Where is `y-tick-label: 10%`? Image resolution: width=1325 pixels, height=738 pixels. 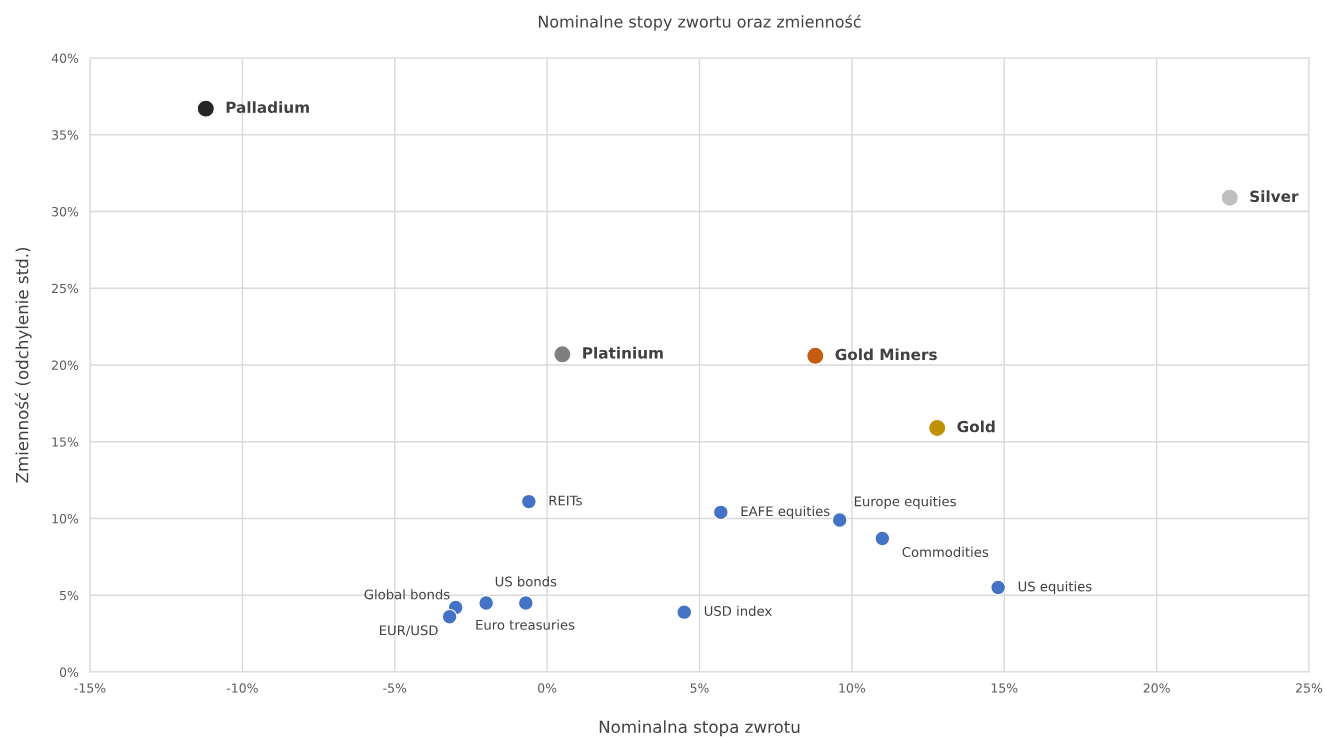
y-tick-label: 10% is located at coordinates (65, 518).